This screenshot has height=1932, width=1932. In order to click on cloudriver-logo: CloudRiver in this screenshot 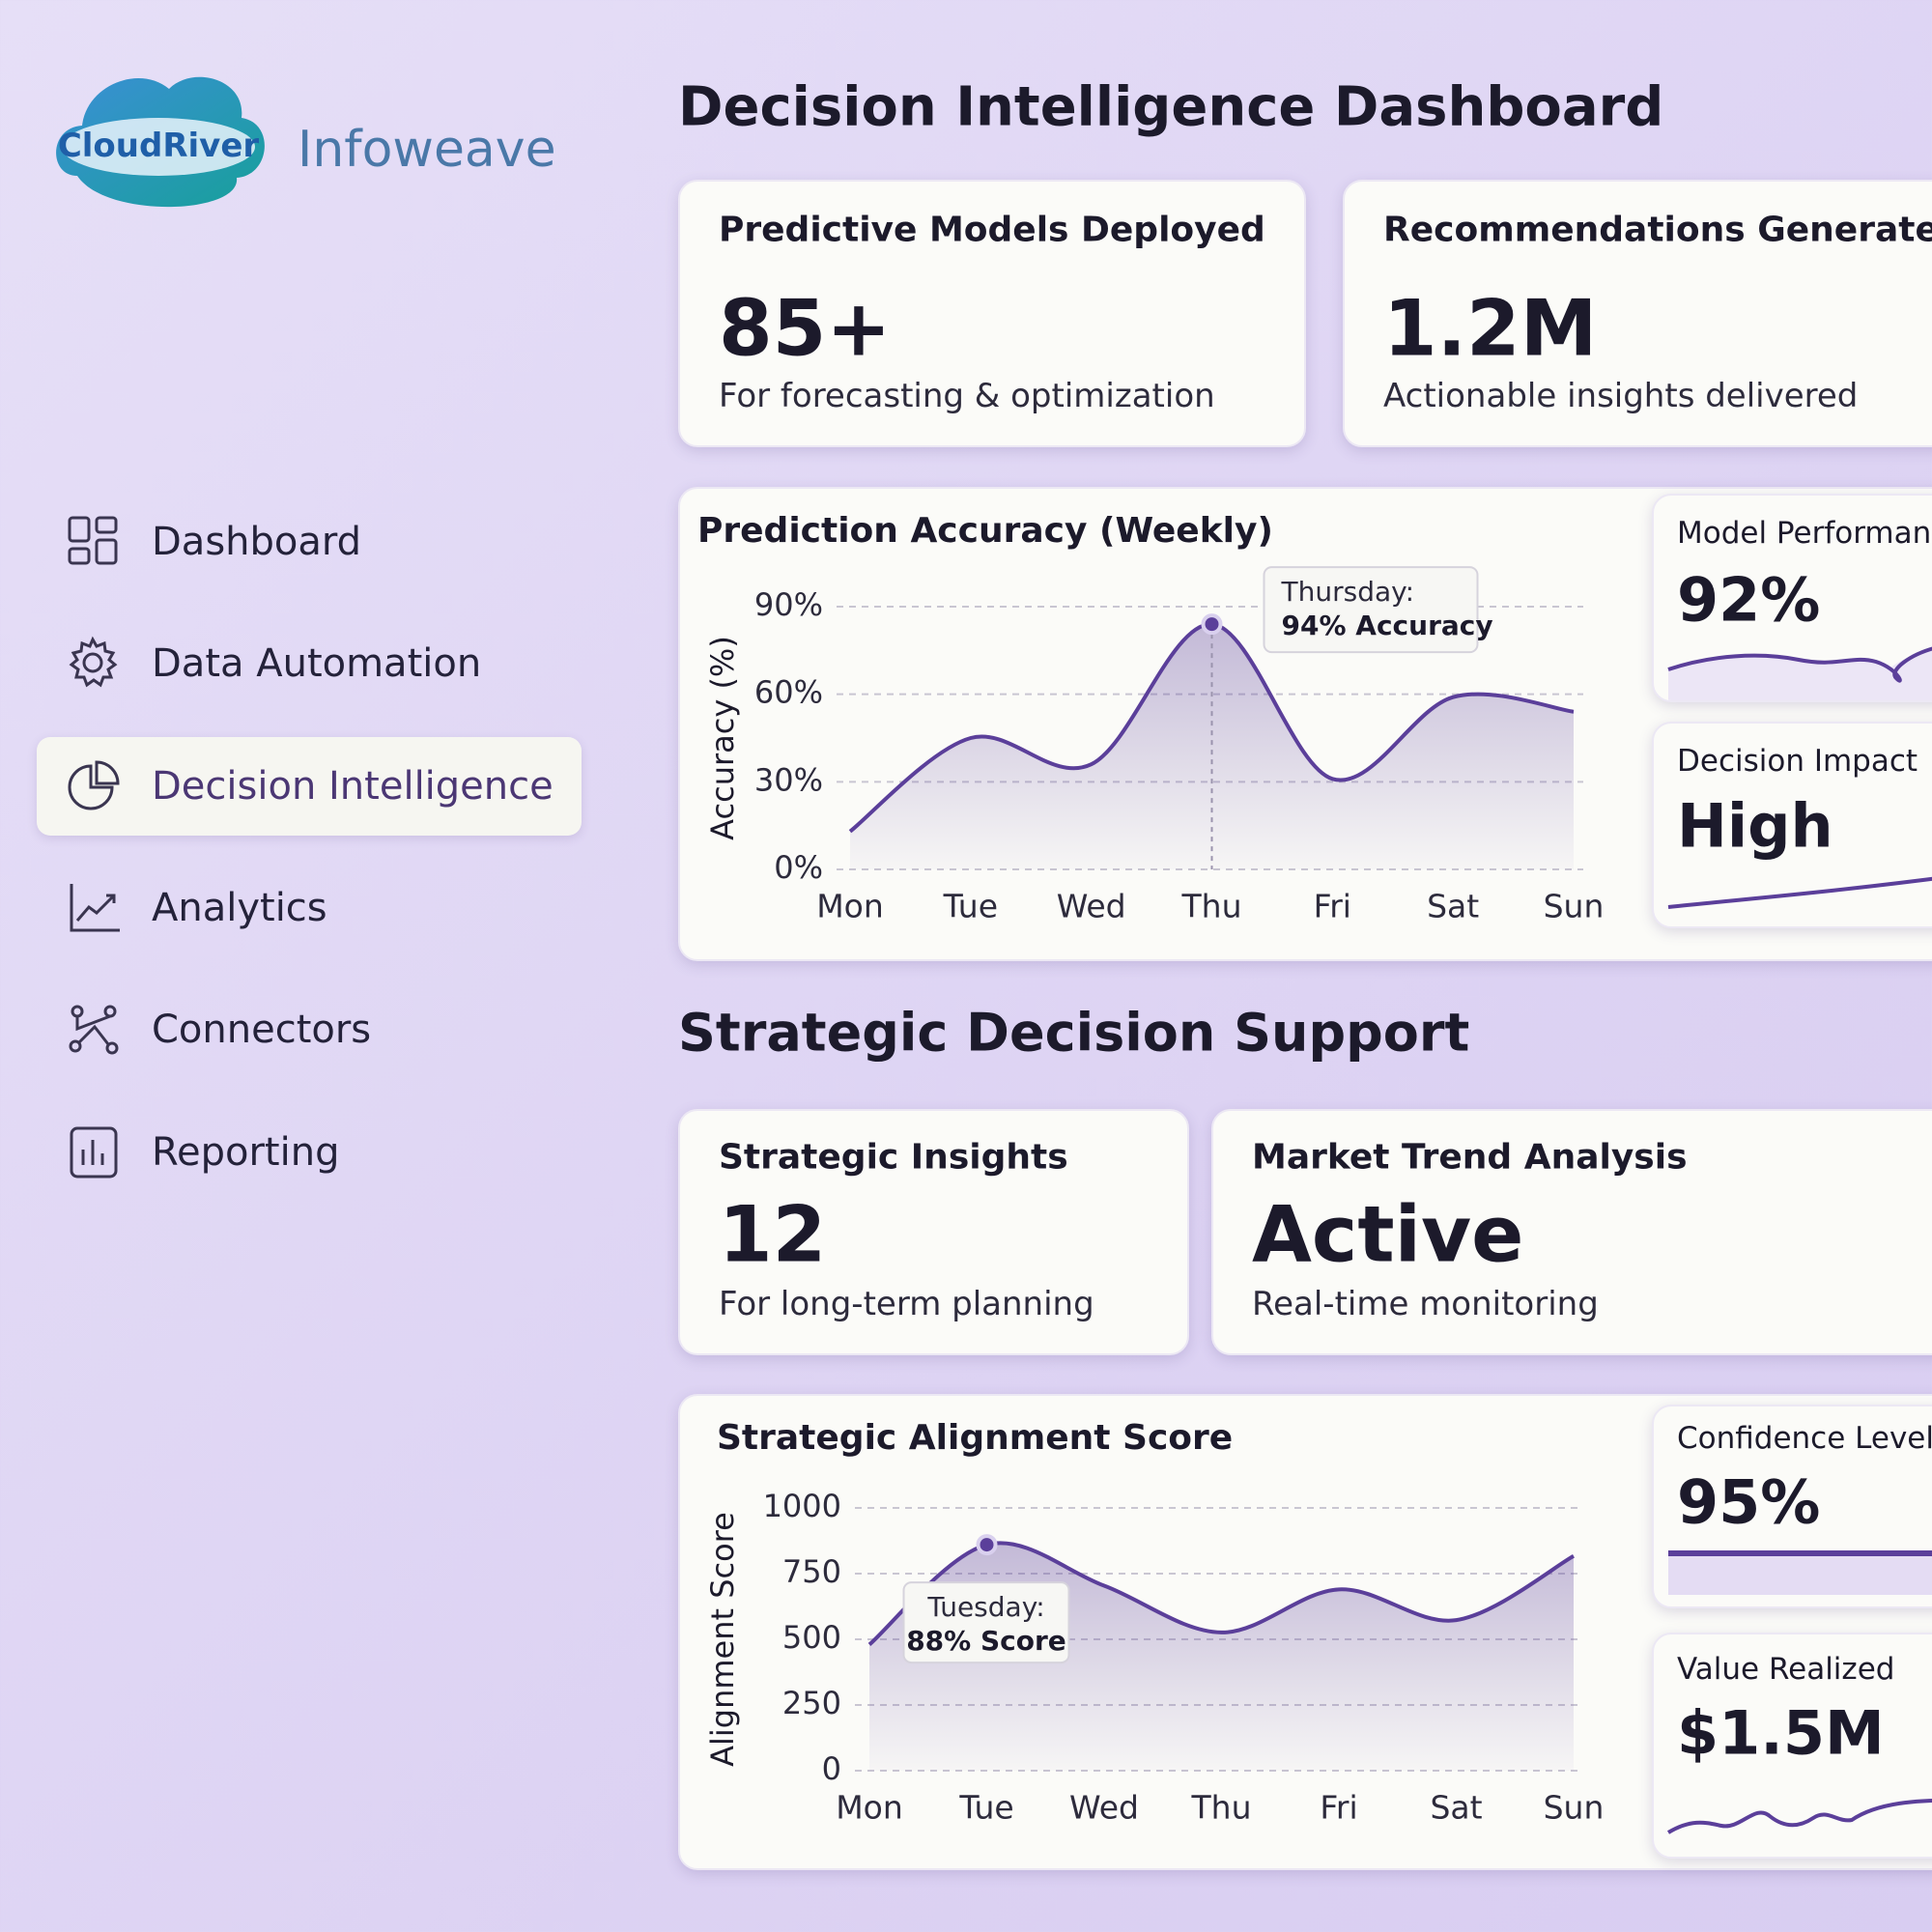, I will do `click(160, 142)`.